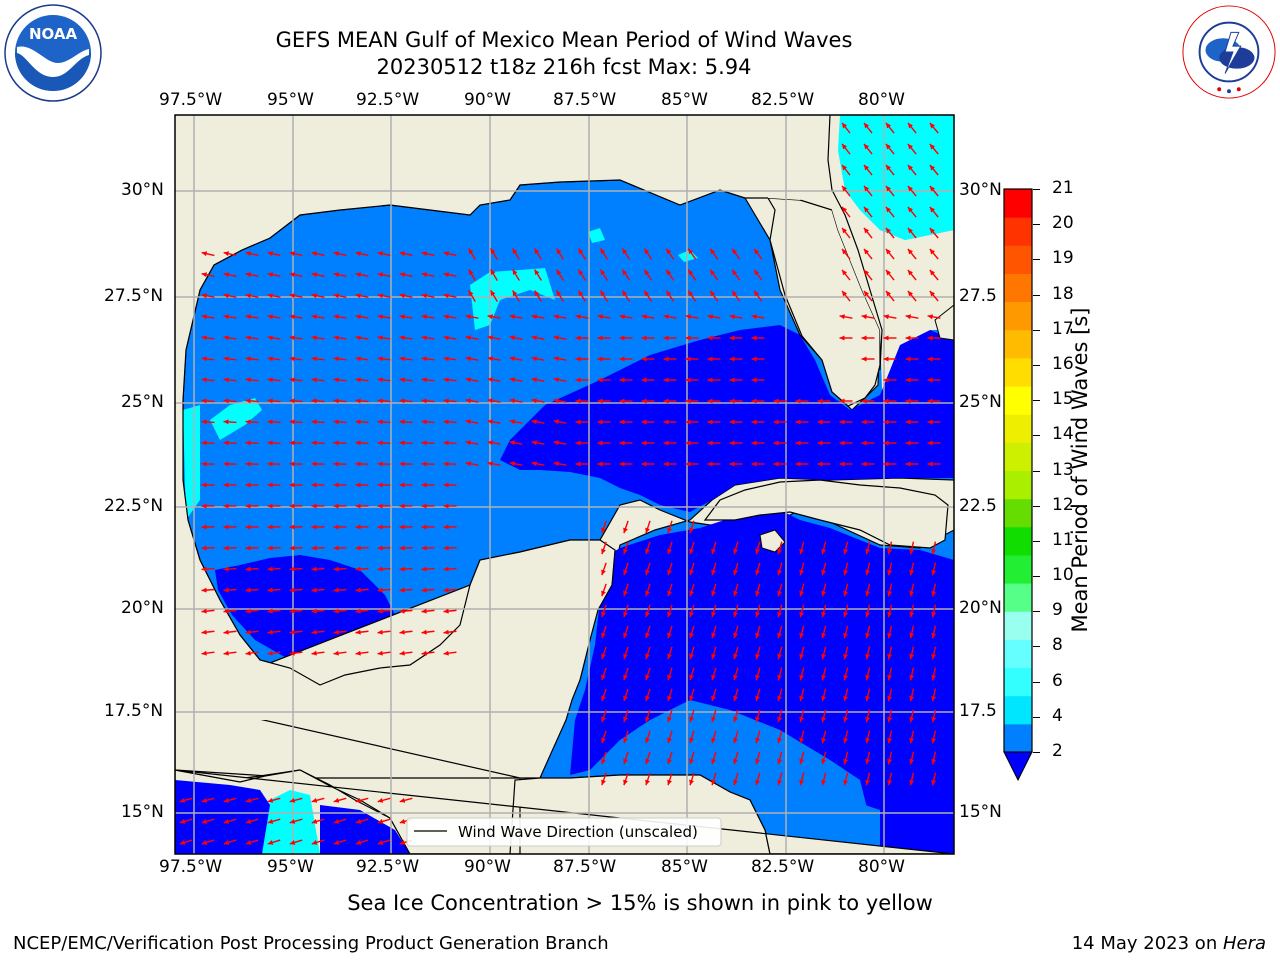 The width and height of the screenshot is (1280, 960). Describe the element at coordinates (191, 462) in the screenshot. I see `cyan-patch-west-coast` at that location.